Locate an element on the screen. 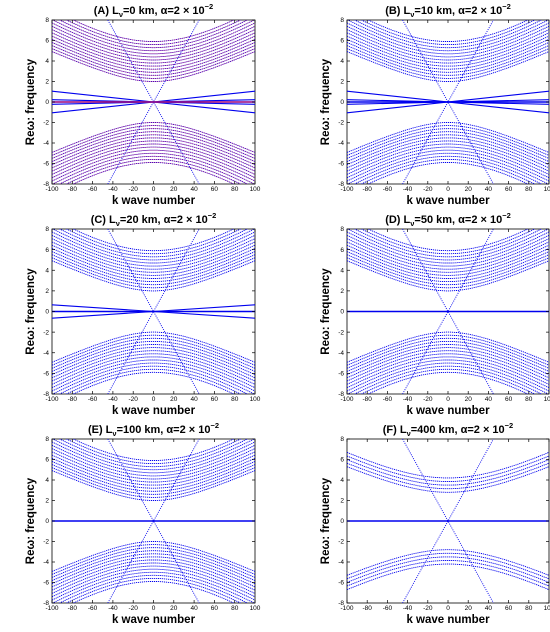 The height and width of the screenshot is (632, 550). x-tick-label: 20 is located at coordinates (174, 189).